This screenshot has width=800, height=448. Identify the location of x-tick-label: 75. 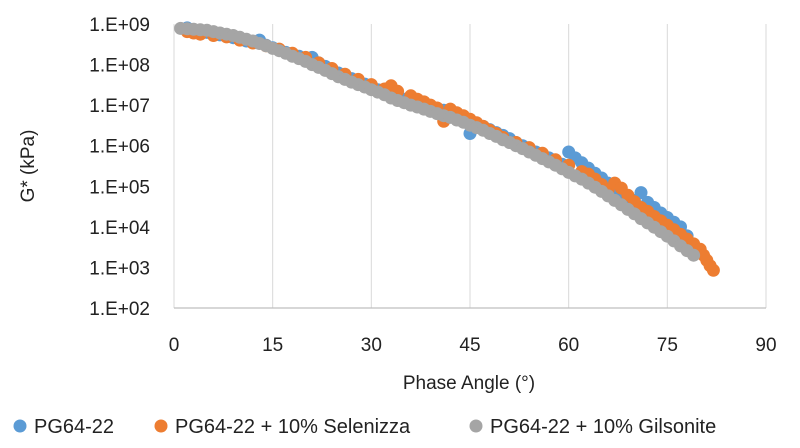
(667, 345).